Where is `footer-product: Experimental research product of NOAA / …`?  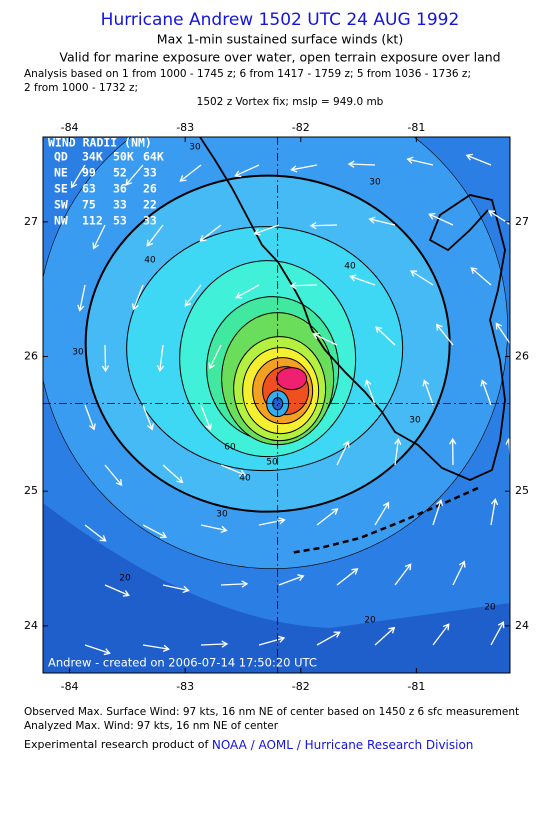
footer-product: Experimental research product of NOAA / … is located at coordinates (248, 745).